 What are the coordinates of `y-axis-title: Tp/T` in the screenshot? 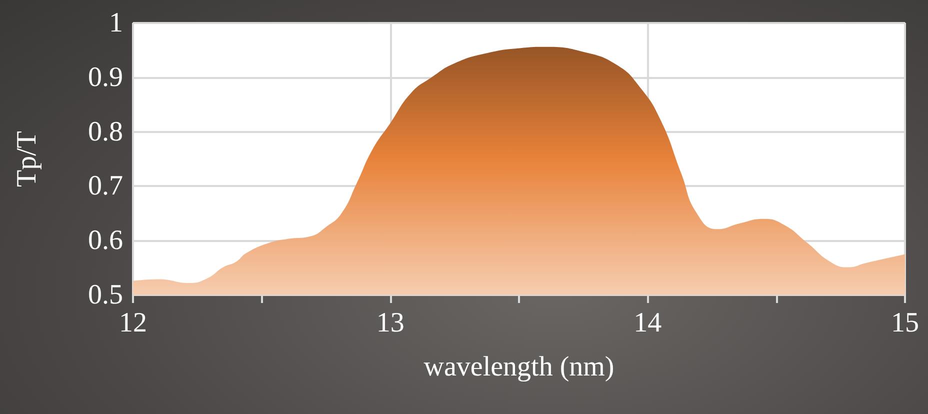 It's located at (27, 159).